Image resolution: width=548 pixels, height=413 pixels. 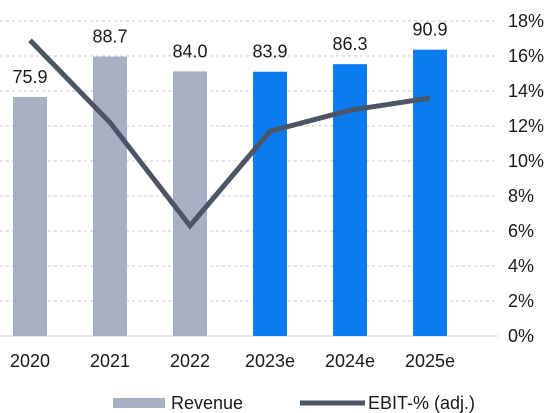 I want to click on legend: Revenue EBIT-% (adj.), so click(x=294, y=403).